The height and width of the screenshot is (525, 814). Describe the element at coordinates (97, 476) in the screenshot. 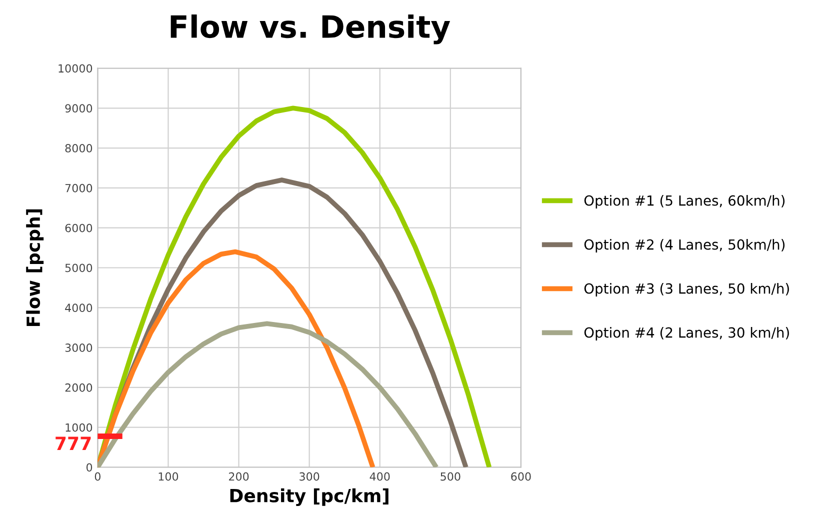

I see `x-tick-label: 0` at that location.